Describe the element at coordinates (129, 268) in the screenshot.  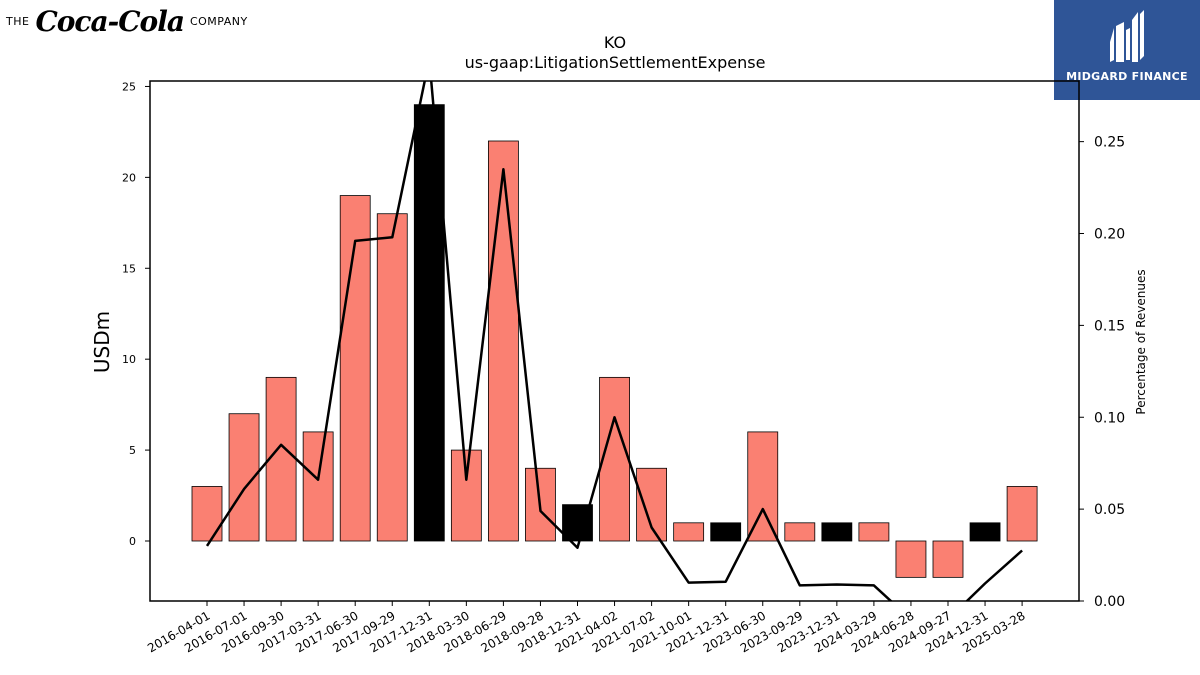
I see `y-tick-label: 15` at that location.